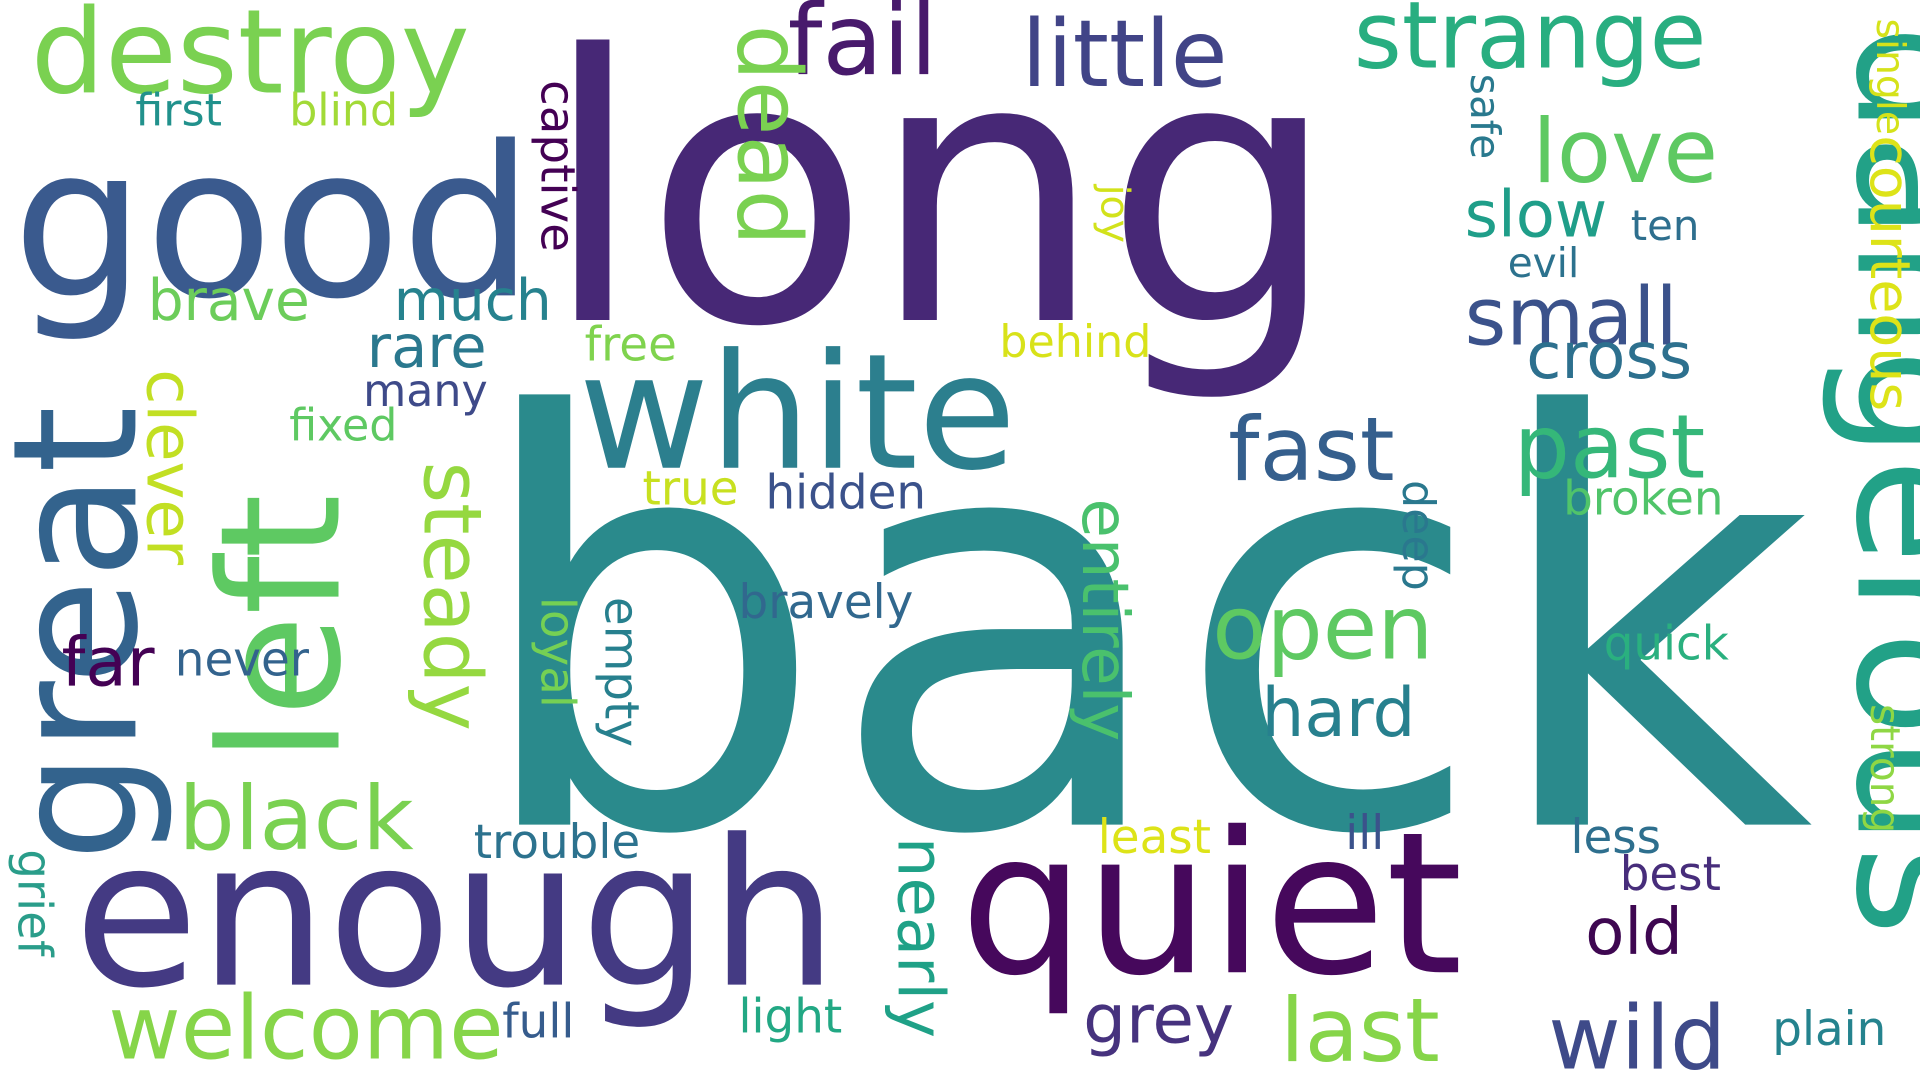 This screenshot has height=1080, width=1920. Describe the element at coordinates (826, 603) in the screenshot. I see `word-bravely: bravely` at that location.